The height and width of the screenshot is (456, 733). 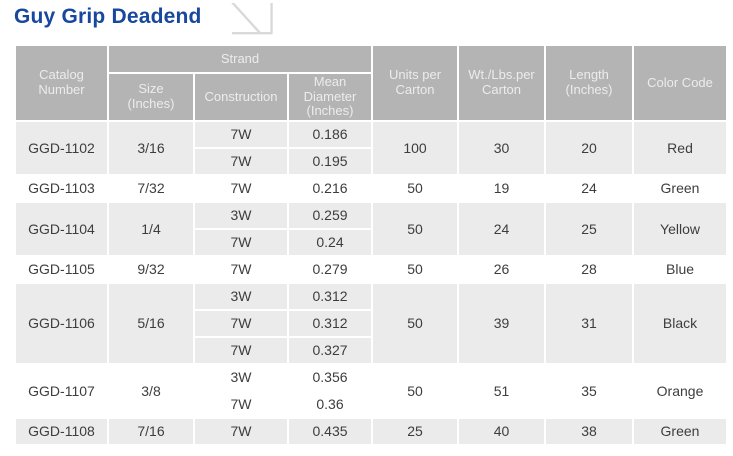 What do you see at coordinates (589, 229) in the screenshot?
I see `cell-length: 25` at bounding box center [589, 229].